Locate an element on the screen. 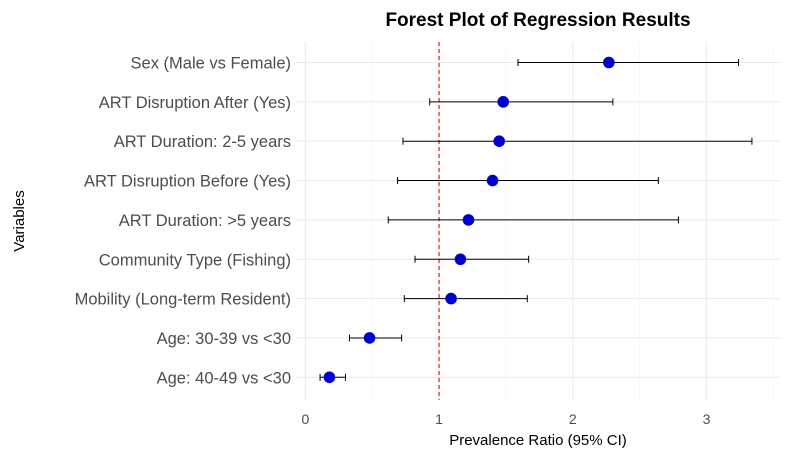  y-tick-label: Age: 40-49 vs <30 is located at coordinates (224, 378).